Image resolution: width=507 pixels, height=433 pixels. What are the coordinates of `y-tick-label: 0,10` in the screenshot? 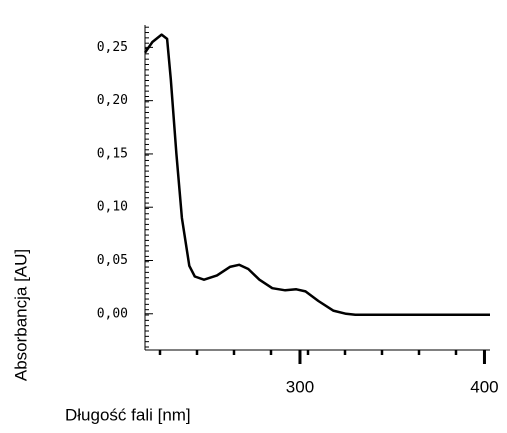 It's located at (112, 207).